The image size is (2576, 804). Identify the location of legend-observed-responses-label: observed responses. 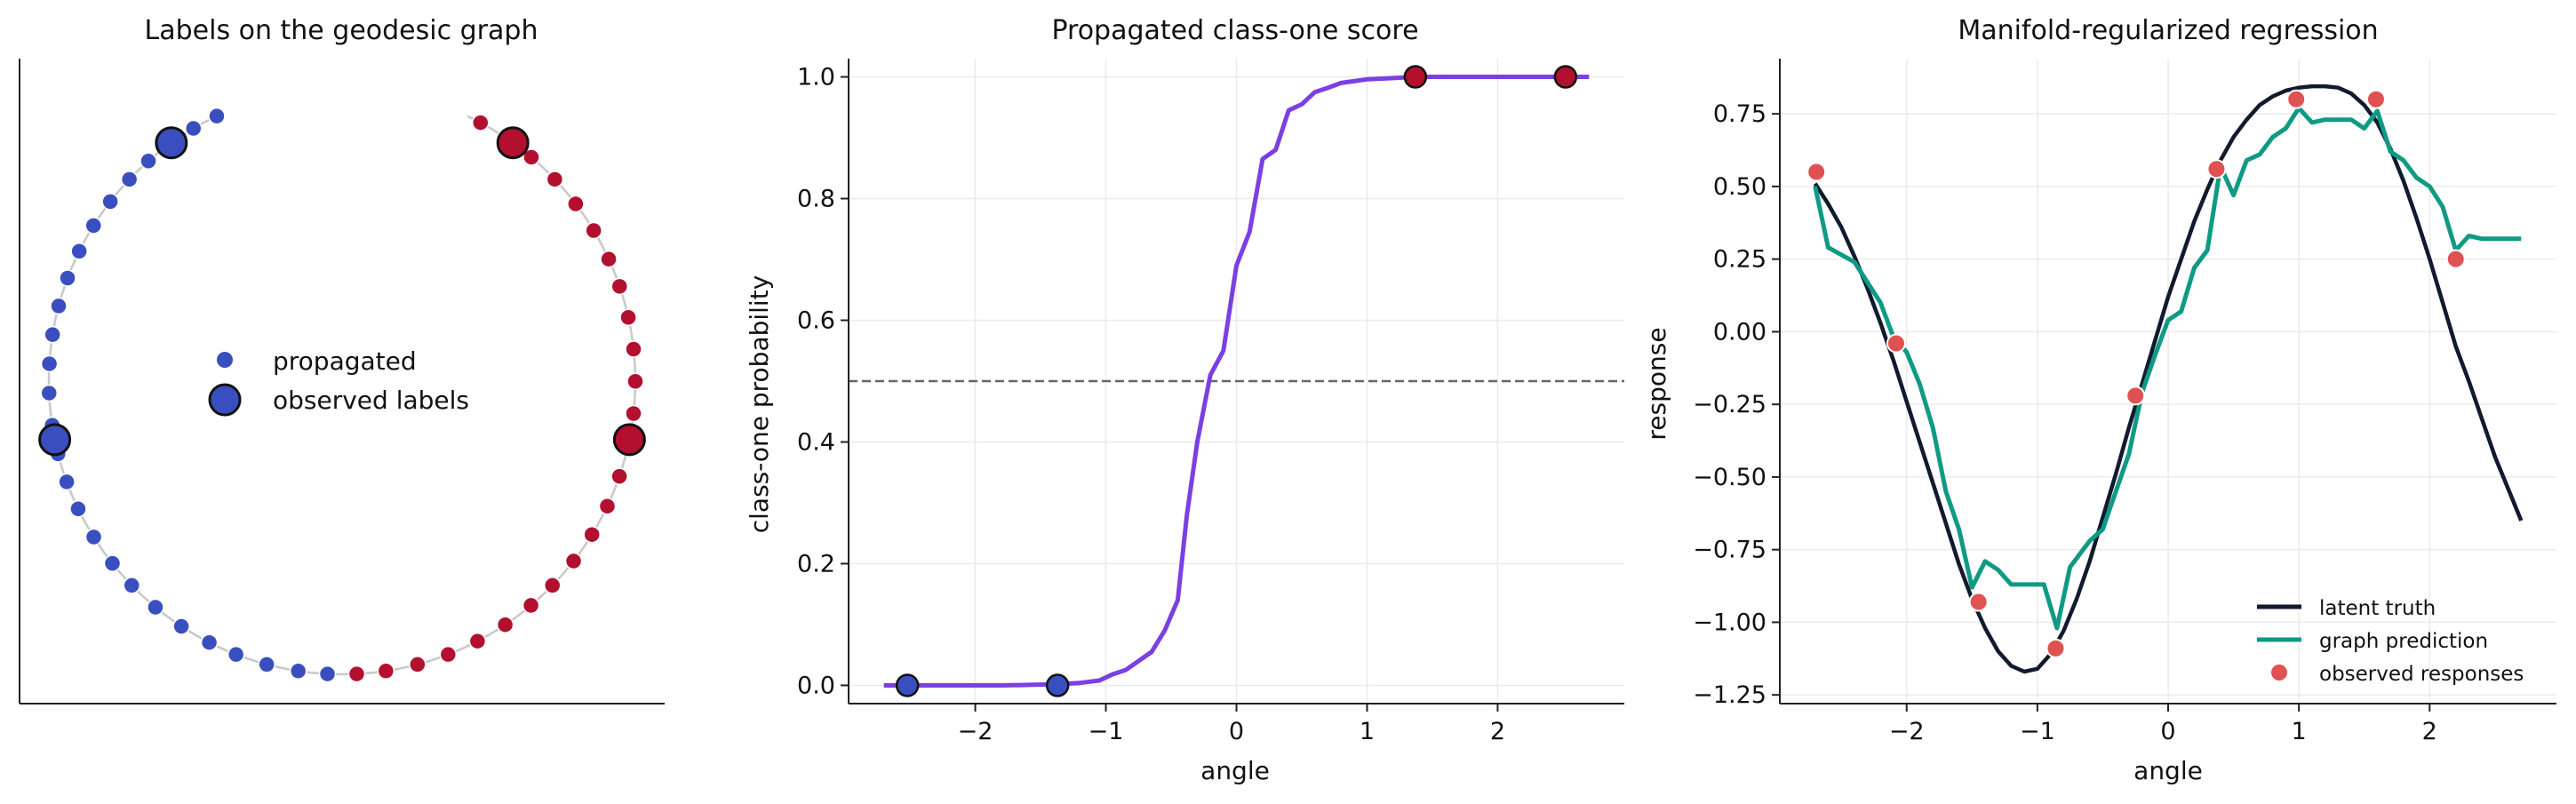
(2421, 675).